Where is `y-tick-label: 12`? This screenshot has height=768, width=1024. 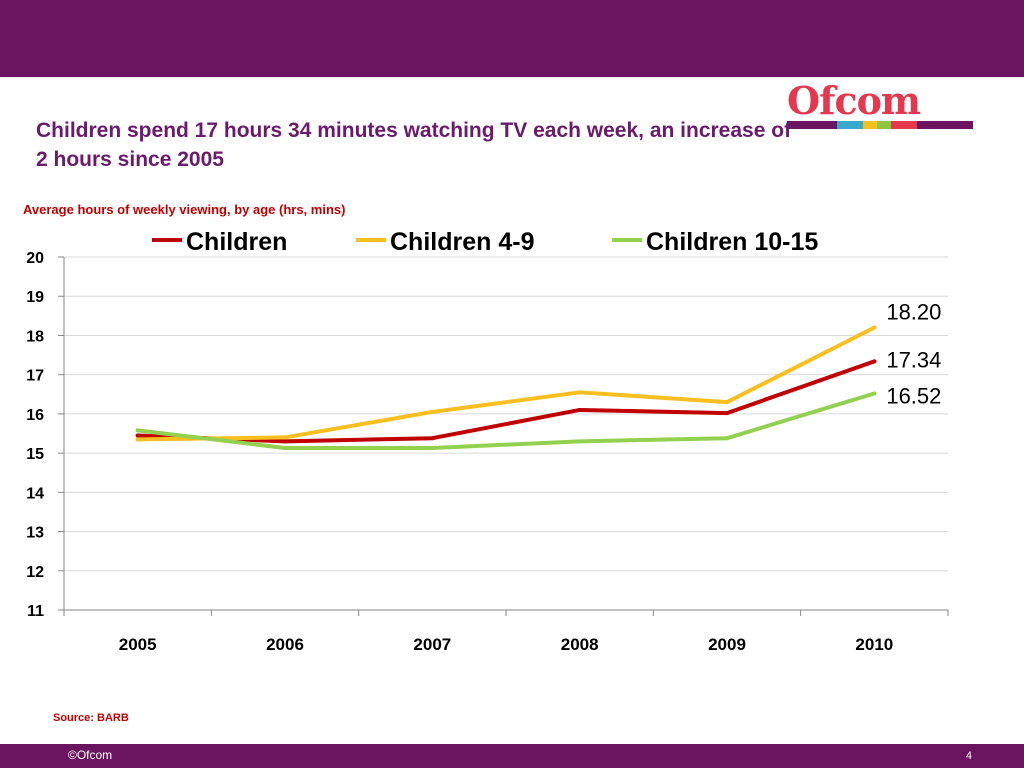 y-tick-label: 12 is located at coordinates (35, 572).